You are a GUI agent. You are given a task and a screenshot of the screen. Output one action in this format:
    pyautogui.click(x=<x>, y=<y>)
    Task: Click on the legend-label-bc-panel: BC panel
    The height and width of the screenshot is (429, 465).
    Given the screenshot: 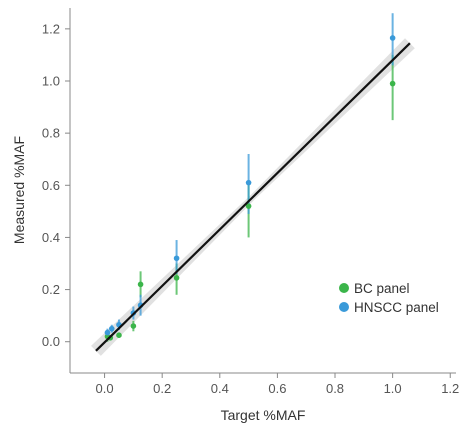 What is the action you would take?
    pyautogui.click(x=382, y=288)
    